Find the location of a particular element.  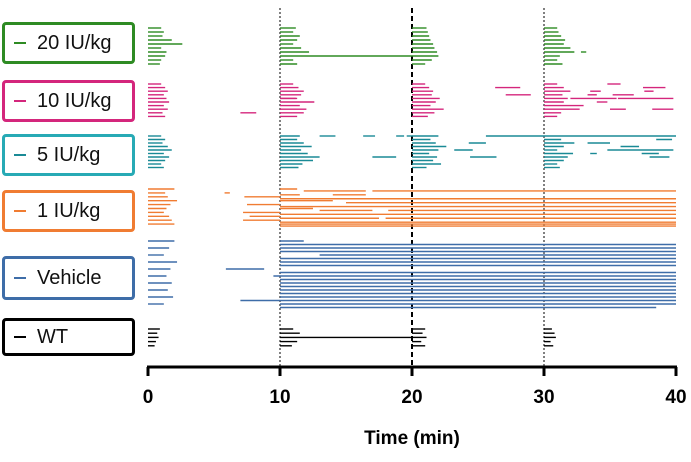

legend-20: 20 IU/kg is located at coordinates (68, 43).